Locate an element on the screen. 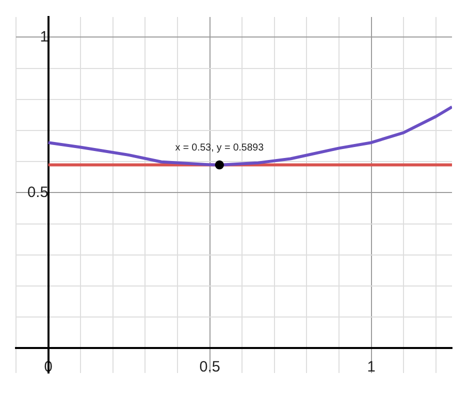  annotation: x = 0.53, y = 0.5893 is located at coordinates (219, 148).